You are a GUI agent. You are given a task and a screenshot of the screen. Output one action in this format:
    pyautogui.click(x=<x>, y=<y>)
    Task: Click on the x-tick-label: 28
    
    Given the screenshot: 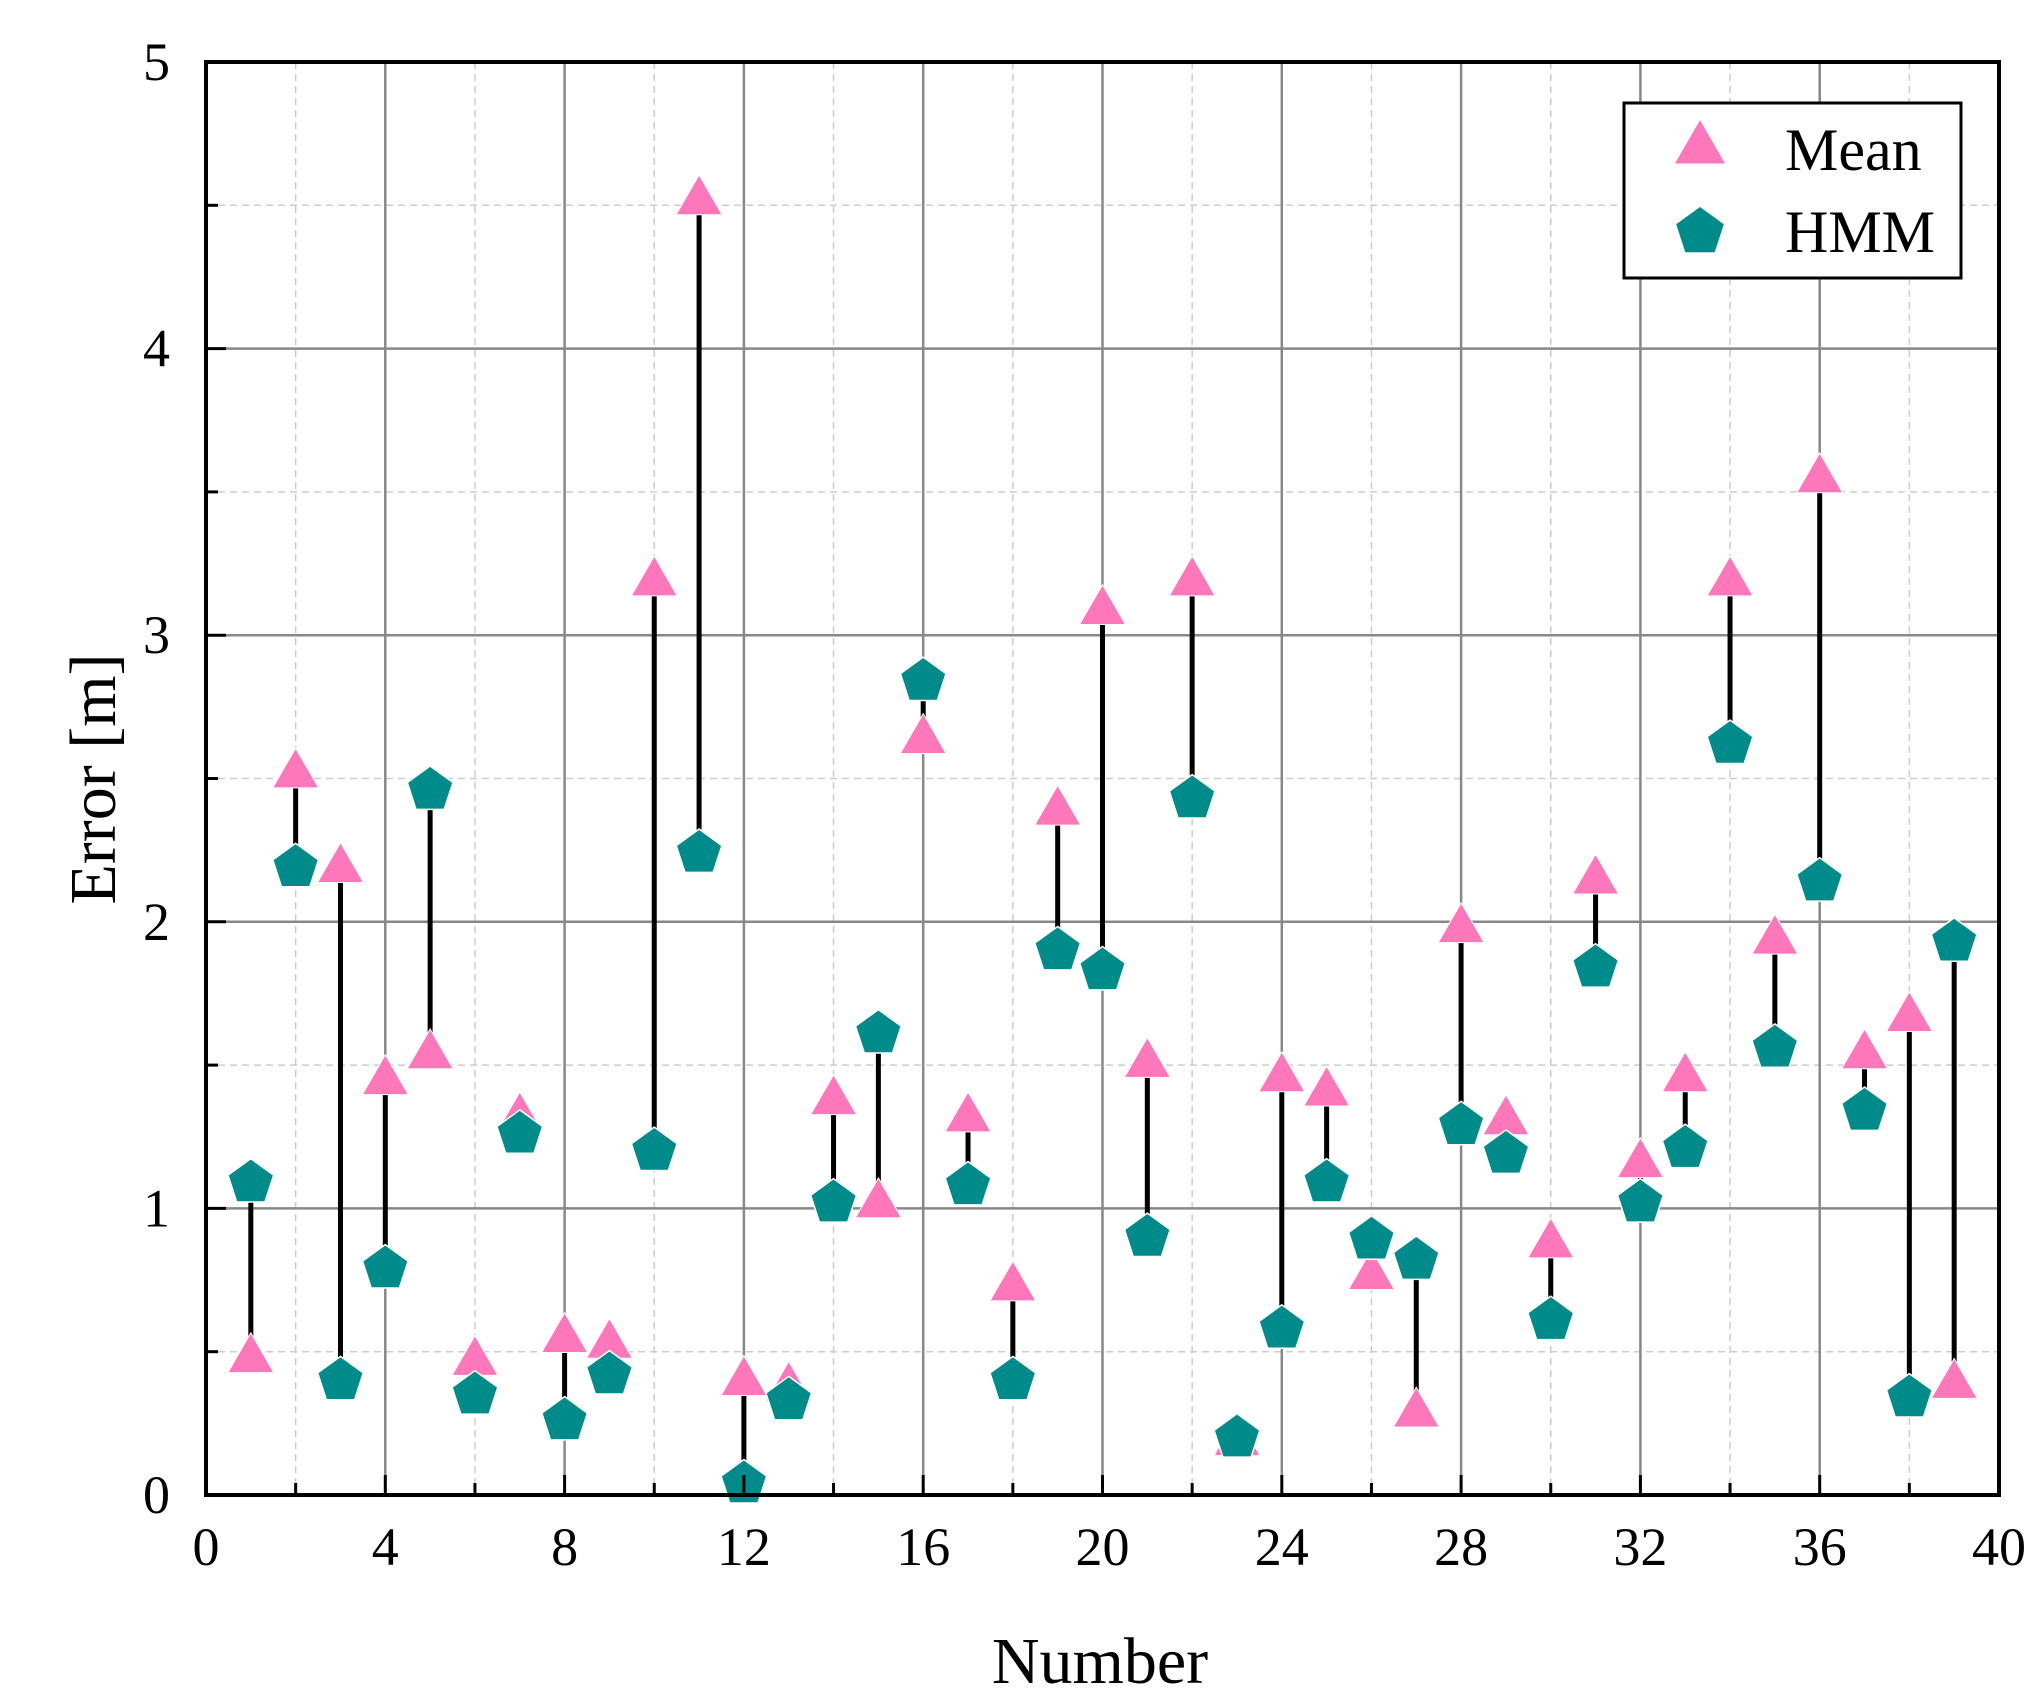 What is the action you would take?
    pyautogui.click(x=1461, y=1547)
    